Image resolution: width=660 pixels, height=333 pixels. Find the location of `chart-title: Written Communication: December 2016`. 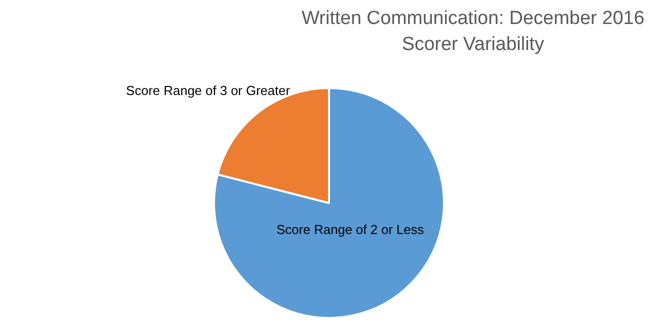

chart-title: Written Communication: December 2016 is located at coordinates (473, 19).